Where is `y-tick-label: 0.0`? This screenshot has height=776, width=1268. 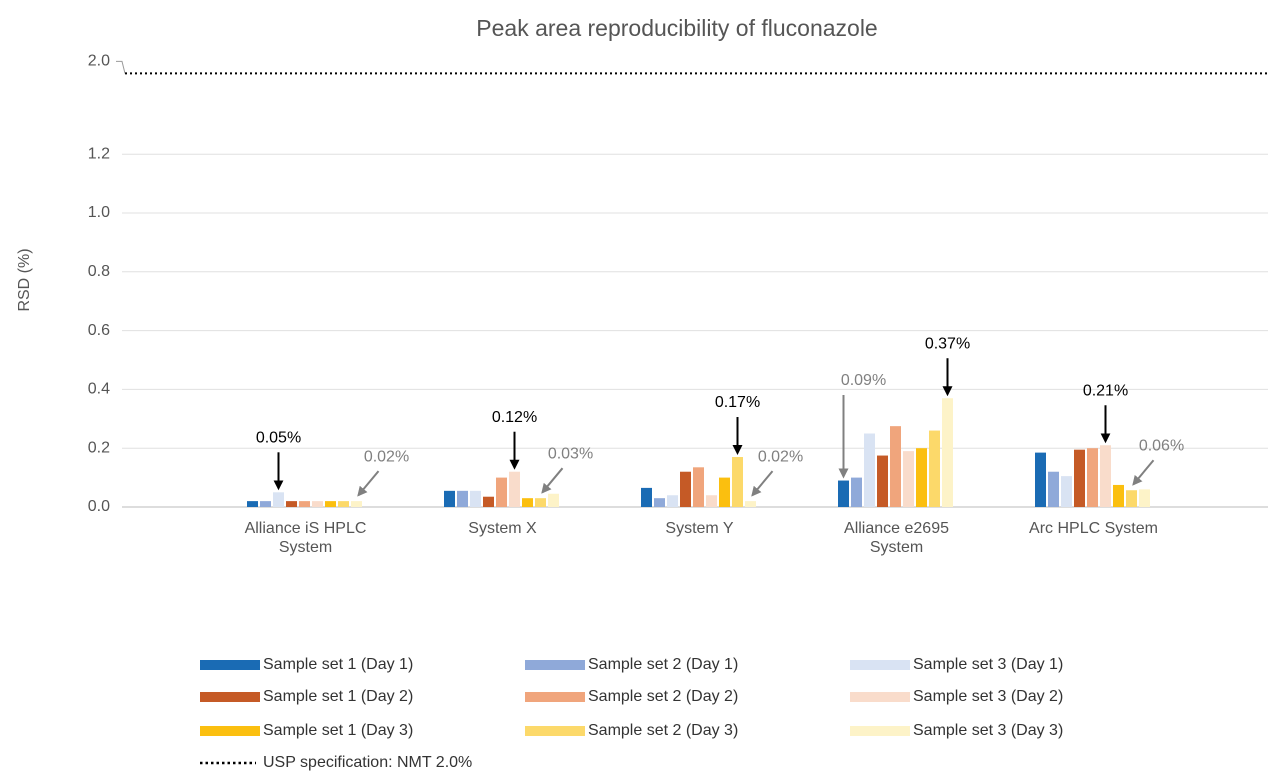 y-tick-label: 0.0 is located at coordinates (99, 506).